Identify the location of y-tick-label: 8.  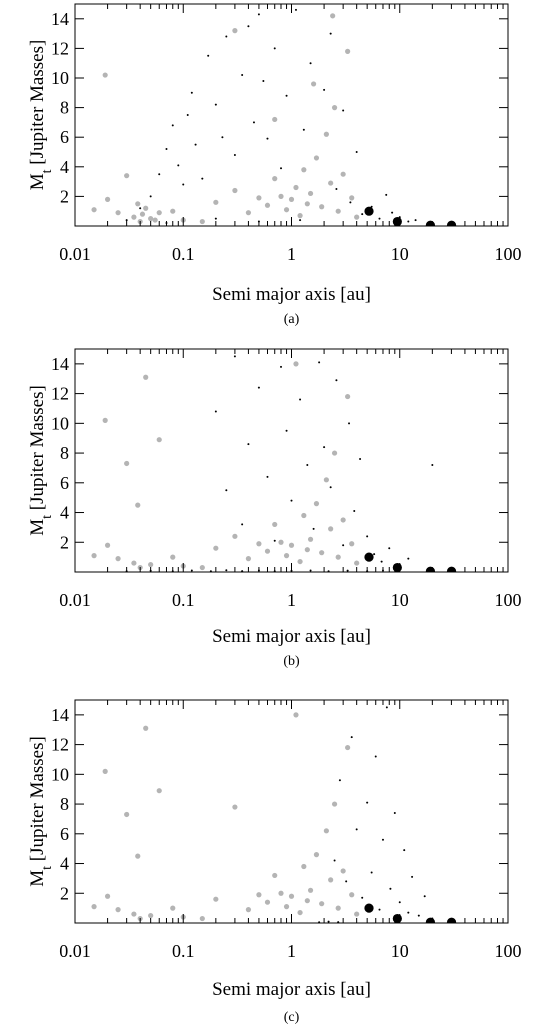
(64, 108).